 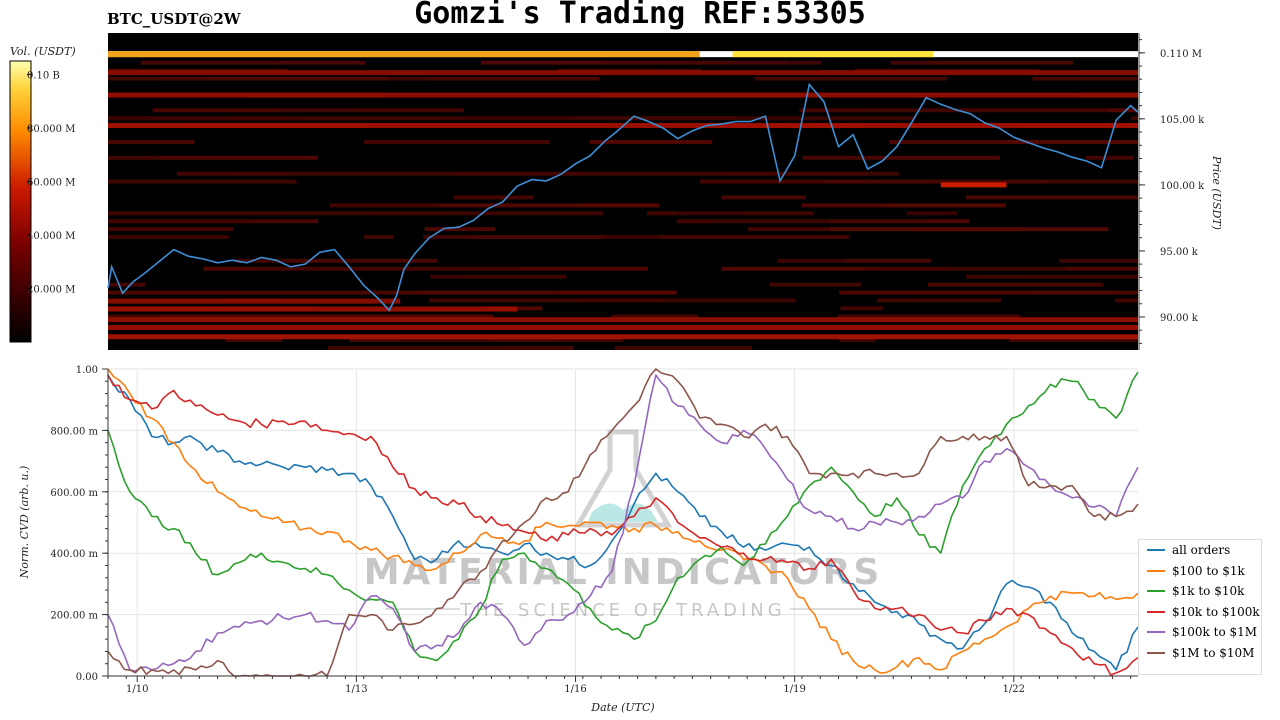 What do you see at coordinates (1213, 652) in the screenshot?
I see `legend-label: $1M to $10M` at bounding box center [1213, 652].